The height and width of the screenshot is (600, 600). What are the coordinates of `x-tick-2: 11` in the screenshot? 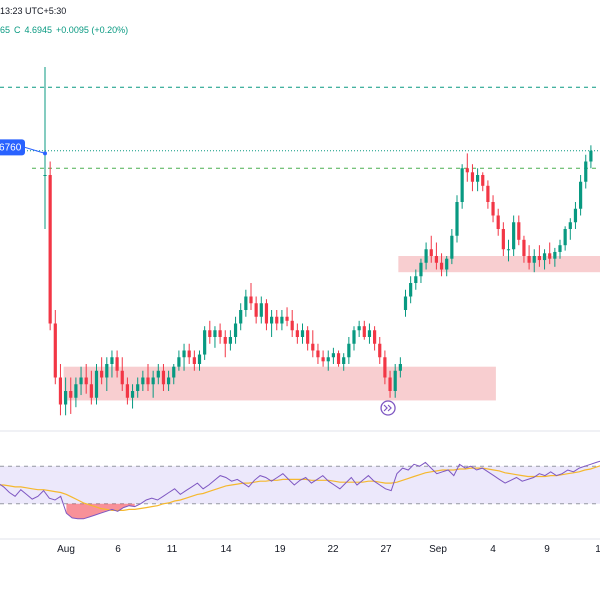 It's located at (172, 549).